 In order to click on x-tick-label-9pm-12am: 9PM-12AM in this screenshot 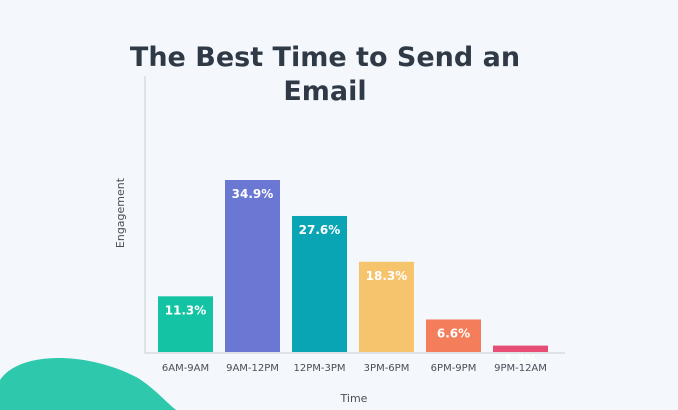, I will do `click(520, 368)`.